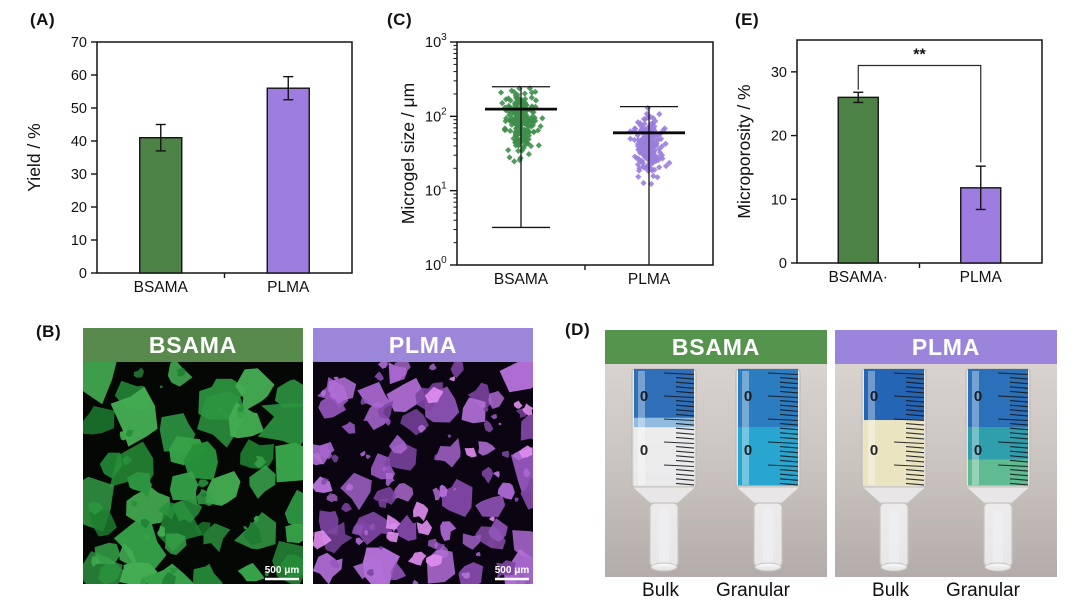  What do you see at coordinates (436, 264) in the screenshot?
I see `svg-text: 10⁰` at bounding box center [436, 264].